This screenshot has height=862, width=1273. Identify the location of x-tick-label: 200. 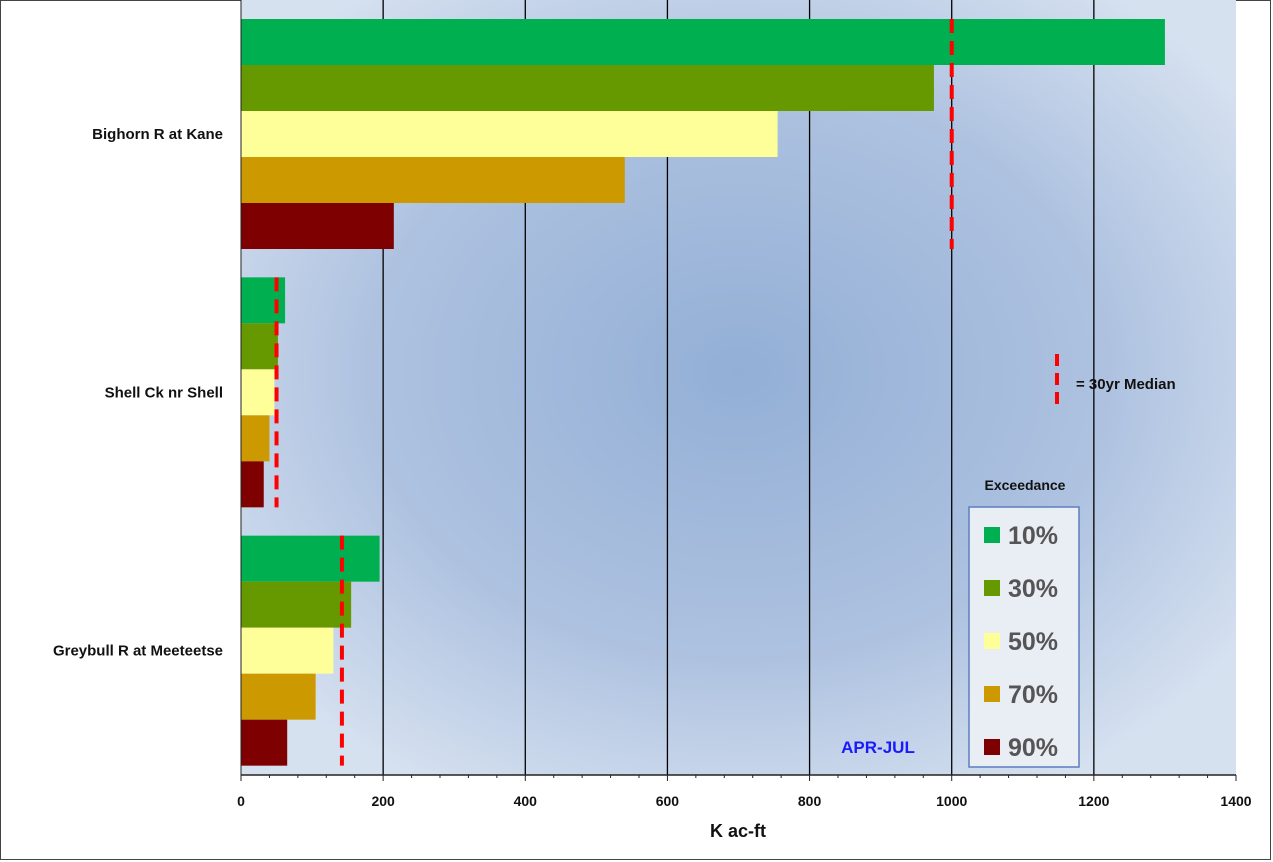
(383, 801).